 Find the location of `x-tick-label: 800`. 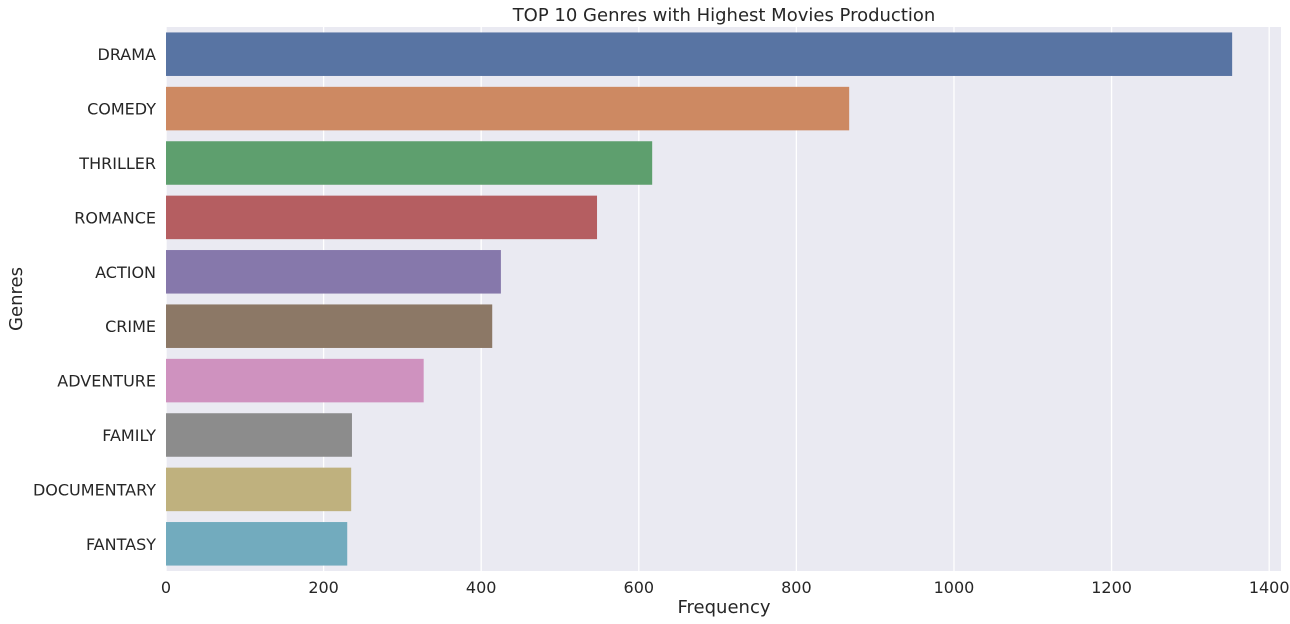

x-tick-label: 800 is located at coordinates (796, 587).